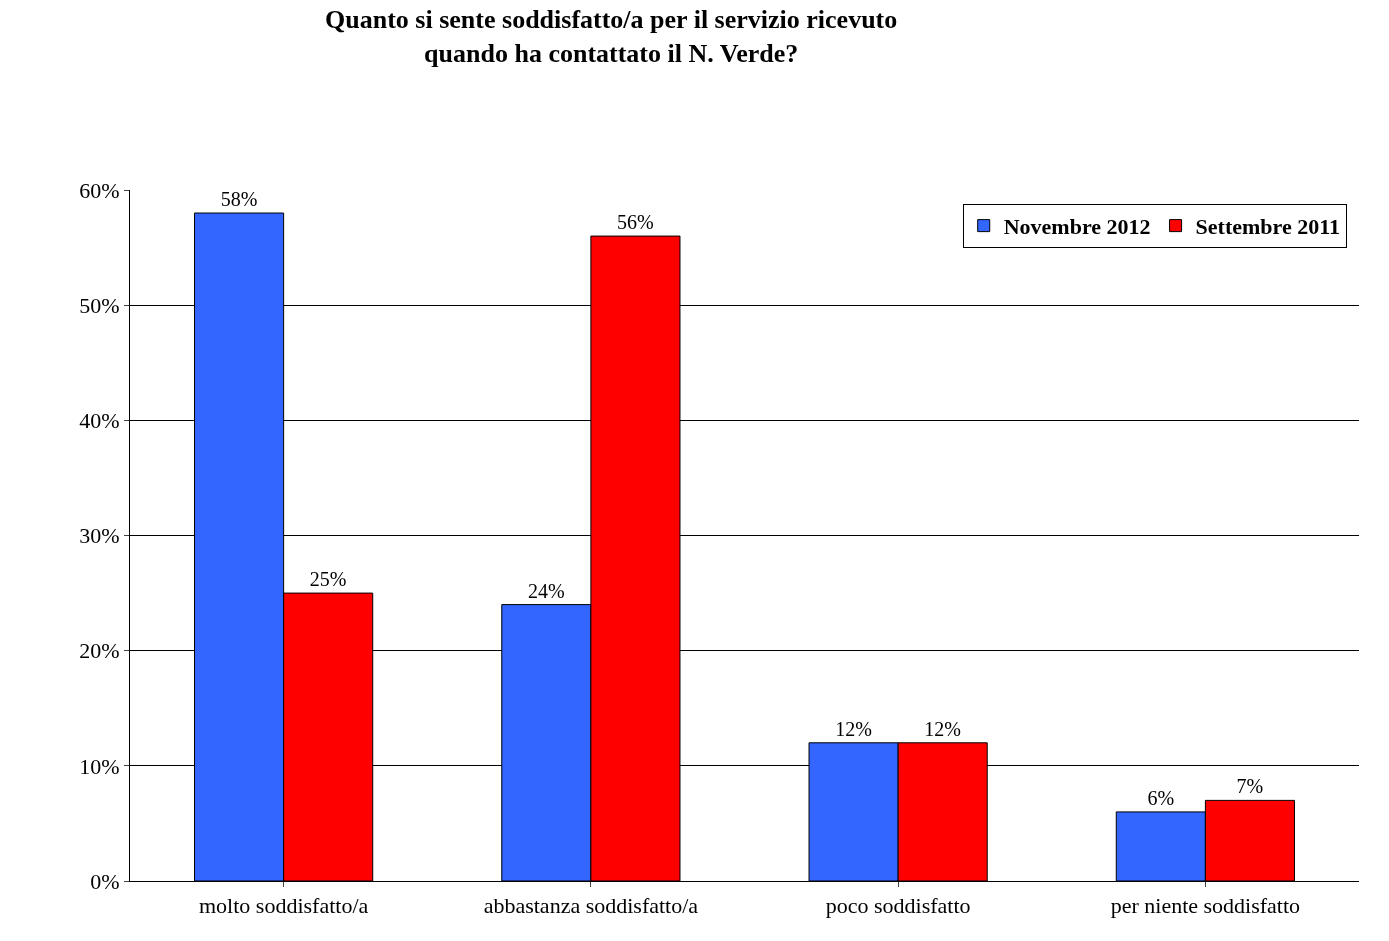  What do you see at coordinates (99, 536) in the screenshot?
I see `y-tick-label: 30%` at bounding box center [99, 536].